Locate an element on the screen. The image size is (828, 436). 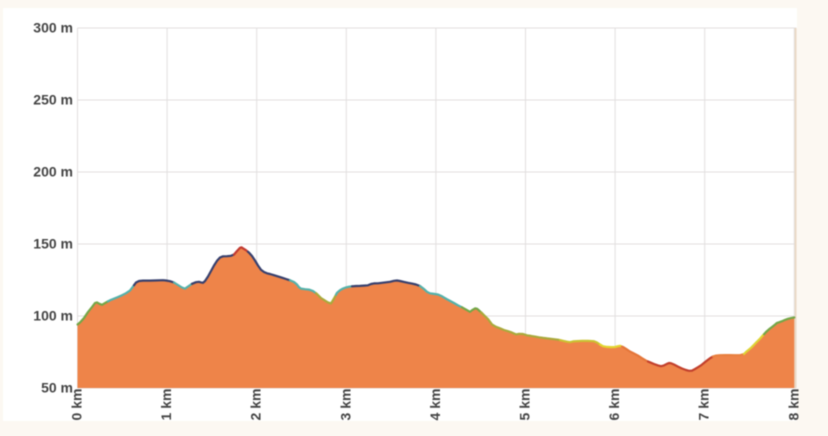
svg-text: 200 m is located at coordinates (53, 172).